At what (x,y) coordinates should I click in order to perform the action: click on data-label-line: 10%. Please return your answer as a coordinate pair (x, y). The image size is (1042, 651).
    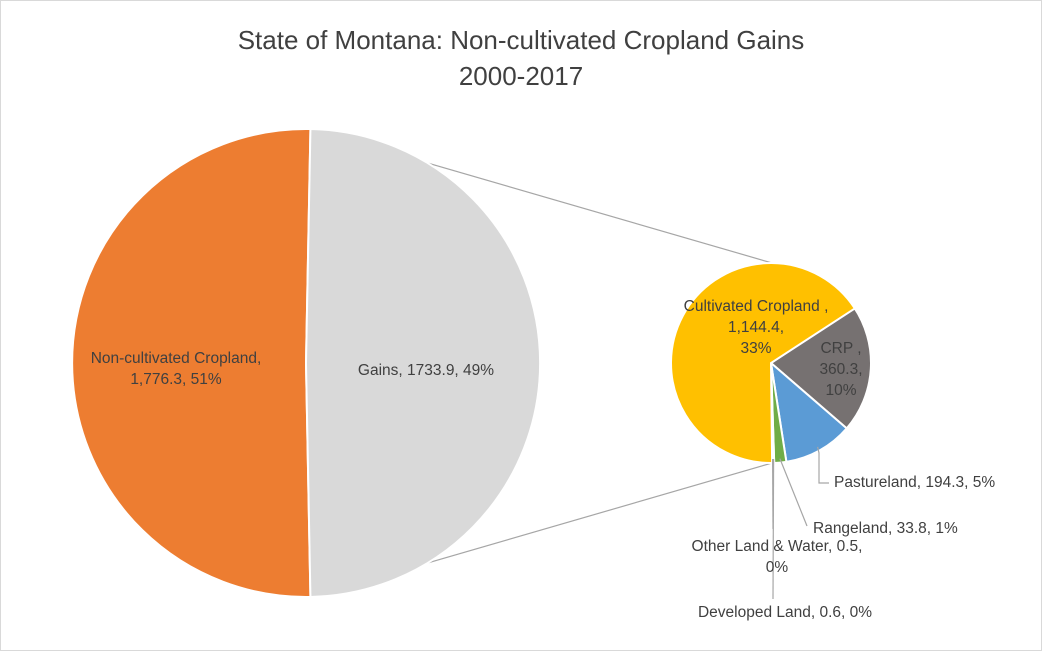
    Looking at the image, I should click on (840, 390).